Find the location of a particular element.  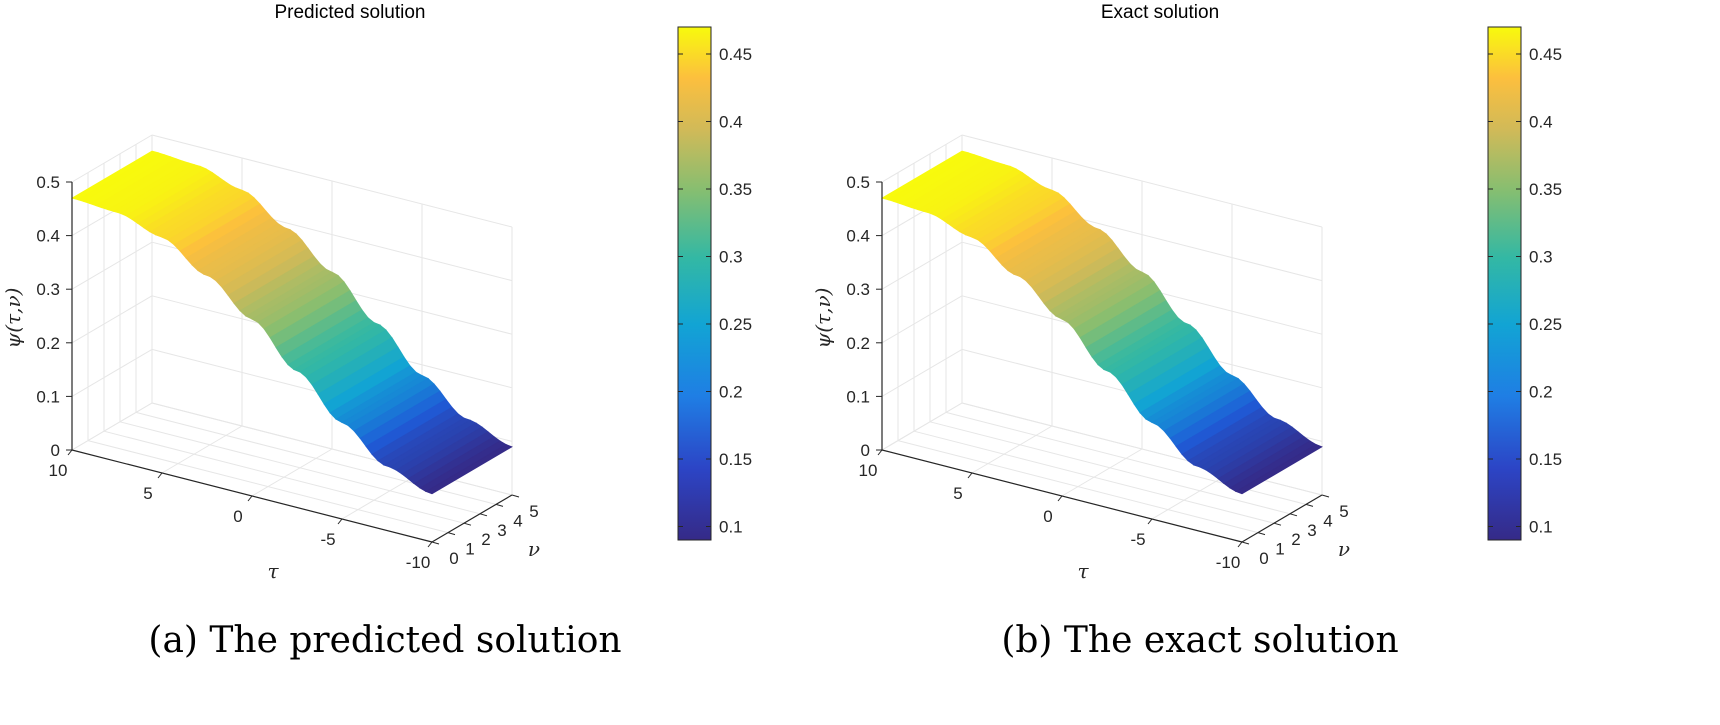

colorbar-tick-label: 0.1 is located at coordinates (1541, 527).